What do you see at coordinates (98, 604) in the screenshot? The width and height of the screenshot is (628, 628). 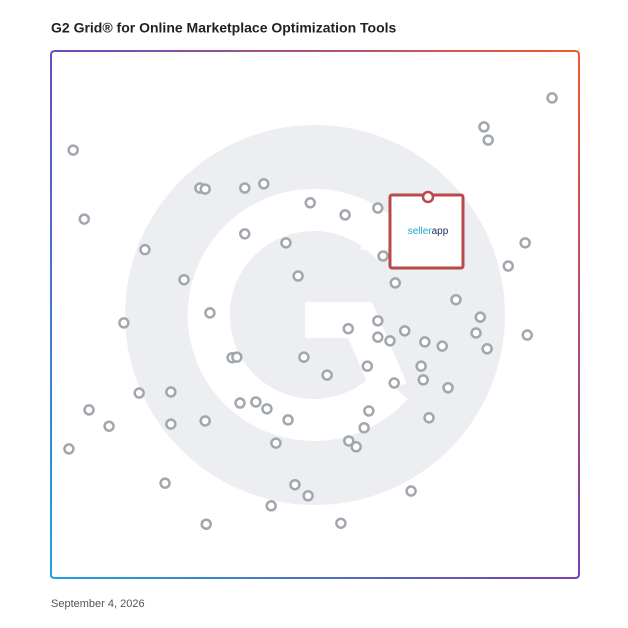 I see `date: September 4, 2026` at bounding box center [98, 604].